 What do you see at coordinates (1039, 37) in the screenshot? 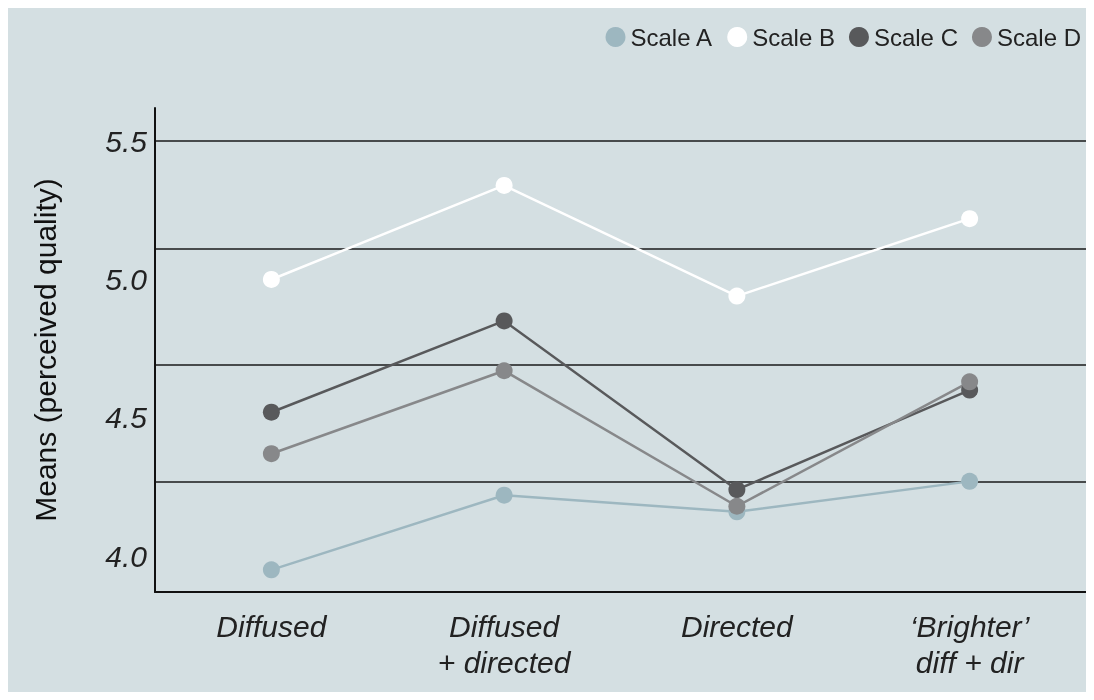
I see `legend-label: Scale D` at bounding box center [1039, 37].